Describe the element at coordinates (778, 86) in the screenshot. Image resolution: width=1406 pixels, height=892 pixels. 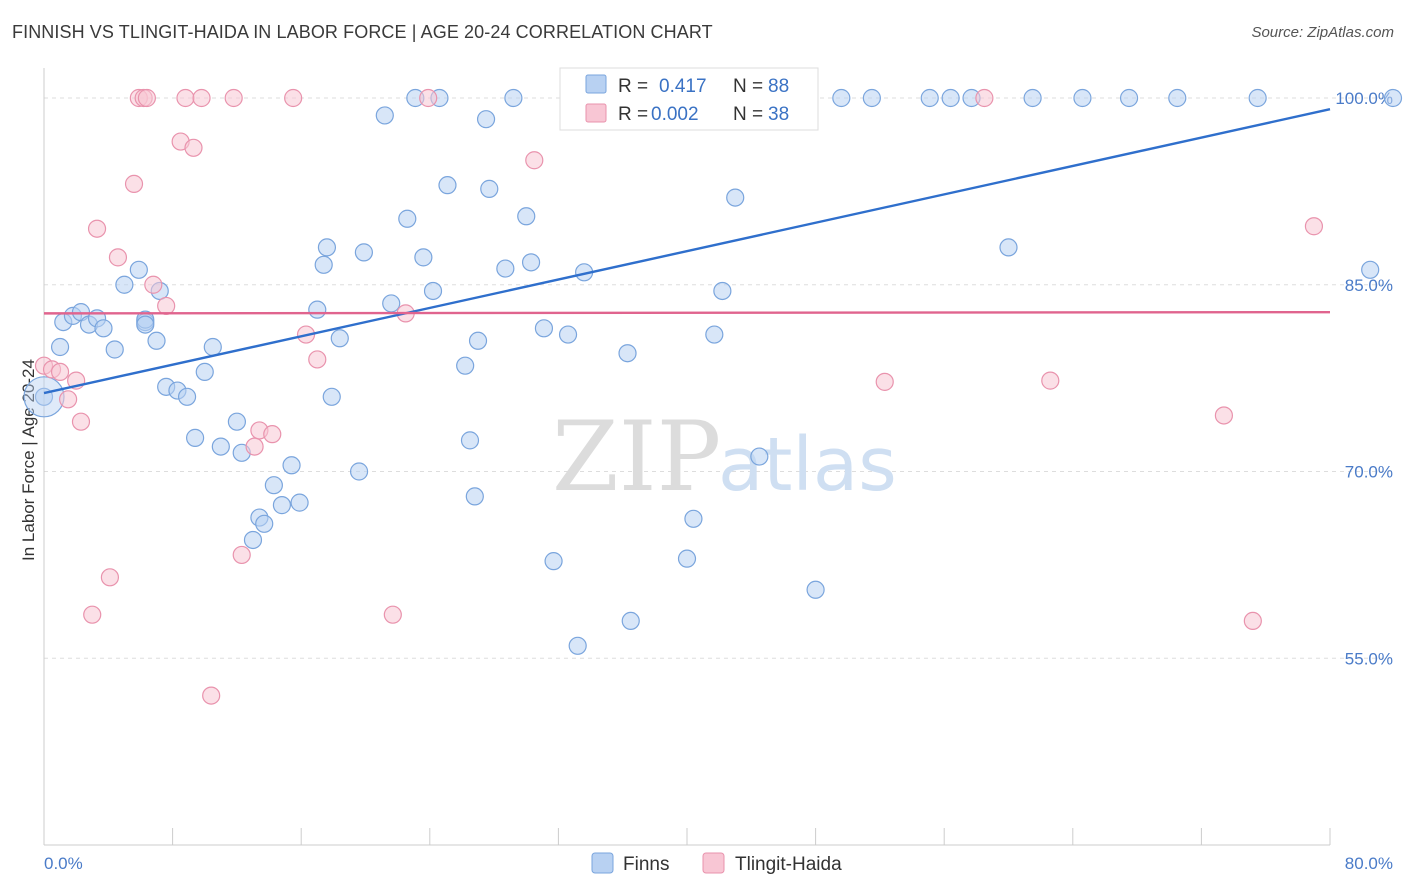
I see `stats-n-value-finns: 88` at that location.